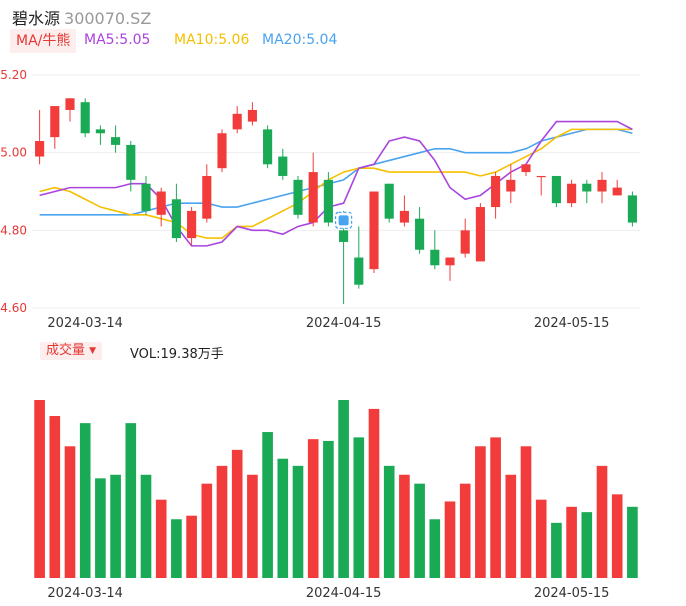 This screenshot has width=686, height=606. I want to click on flag-marker-icon, so click(344, 220).